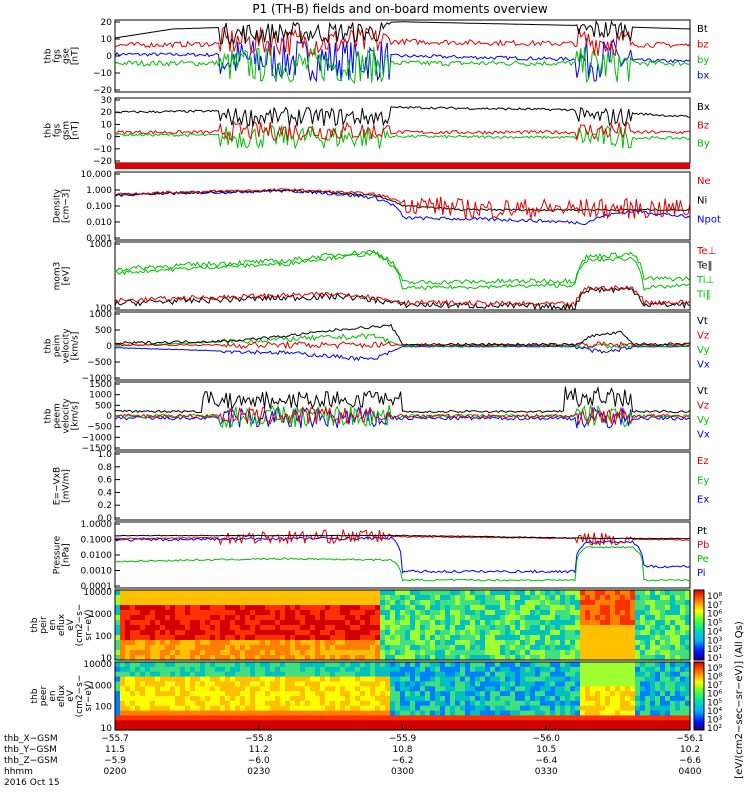 The image size is (750, 804). What do you see at coordinates (44, 695) in the screenshot?
I see `panel-ylabel-line: peer` at bounding box center [44, 695].